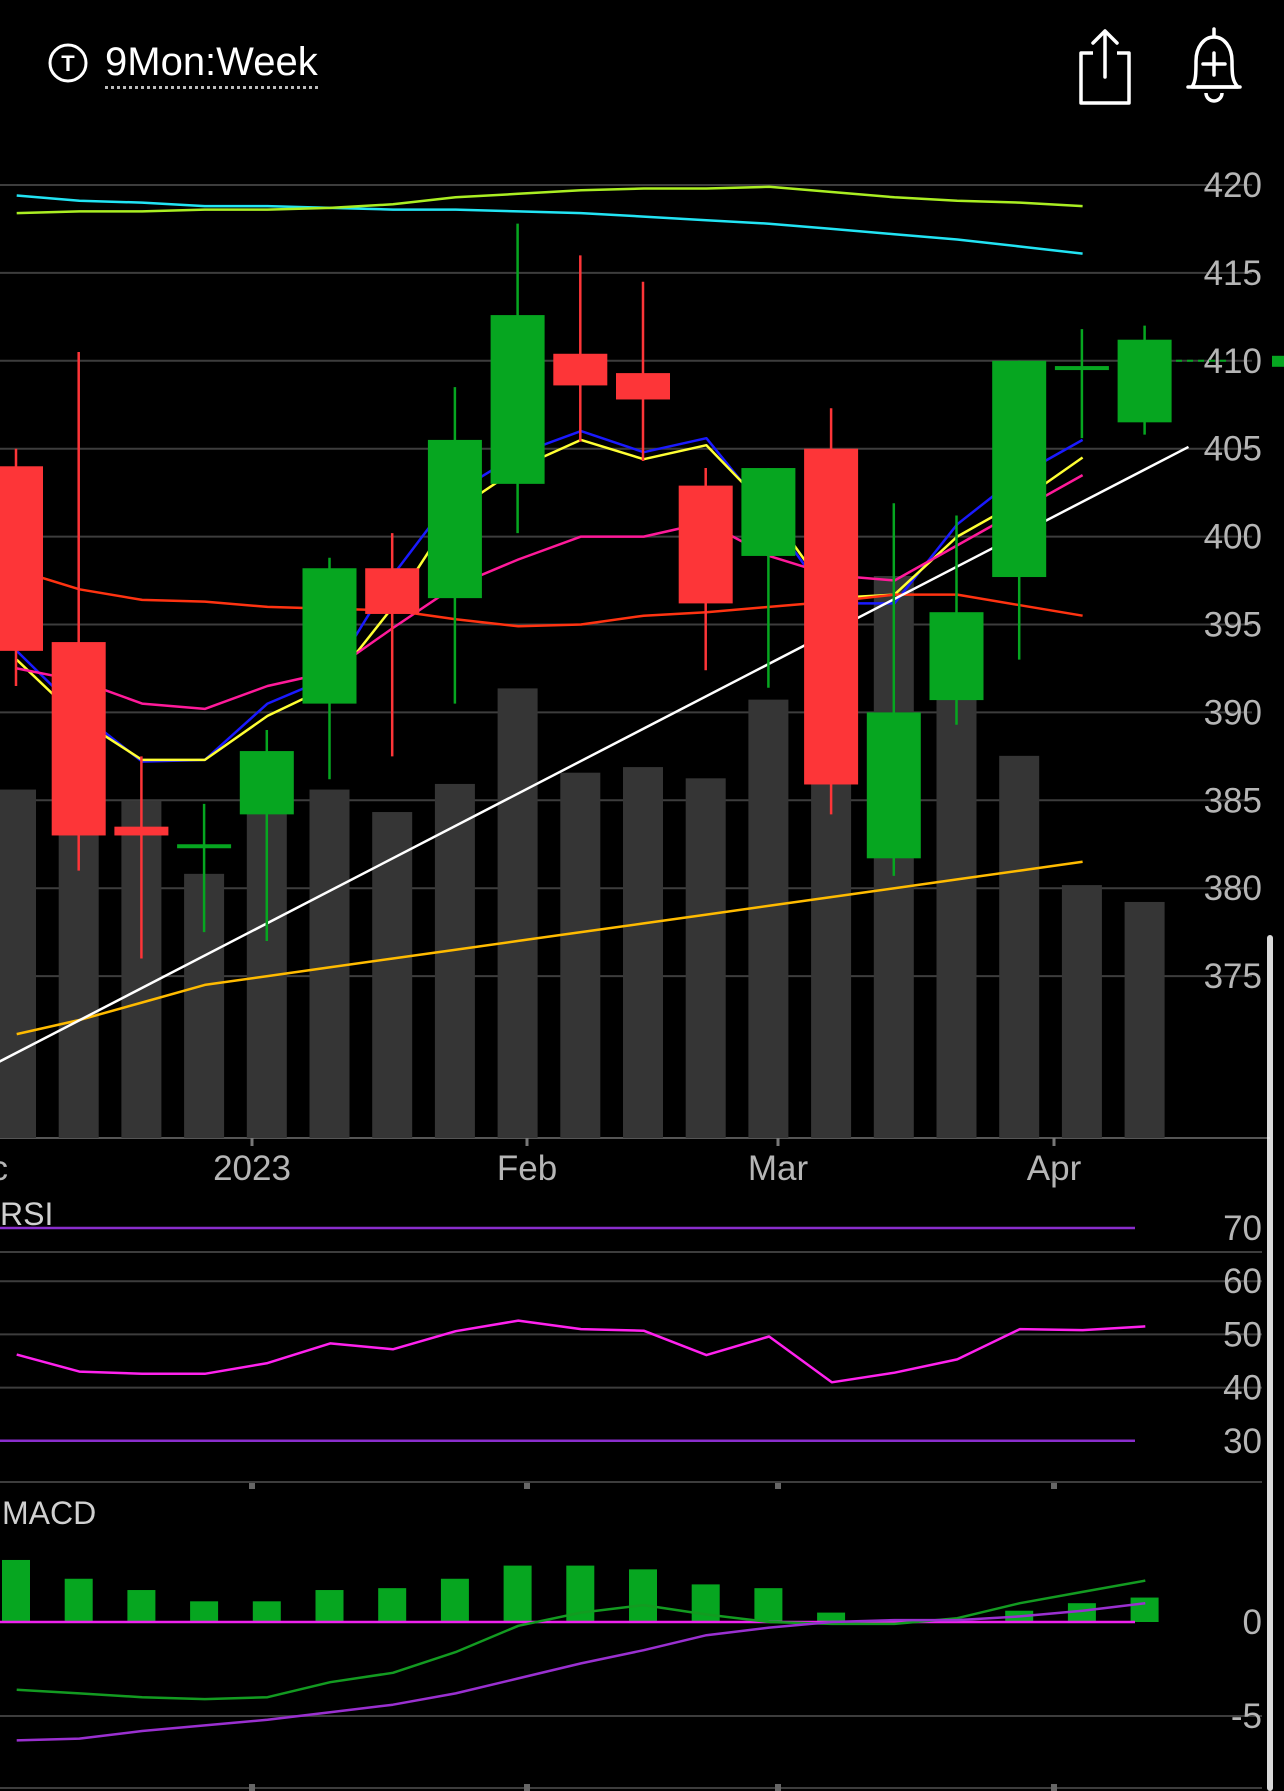  I want to click on rsi-tick-label: 30, so click(1242, 1441).